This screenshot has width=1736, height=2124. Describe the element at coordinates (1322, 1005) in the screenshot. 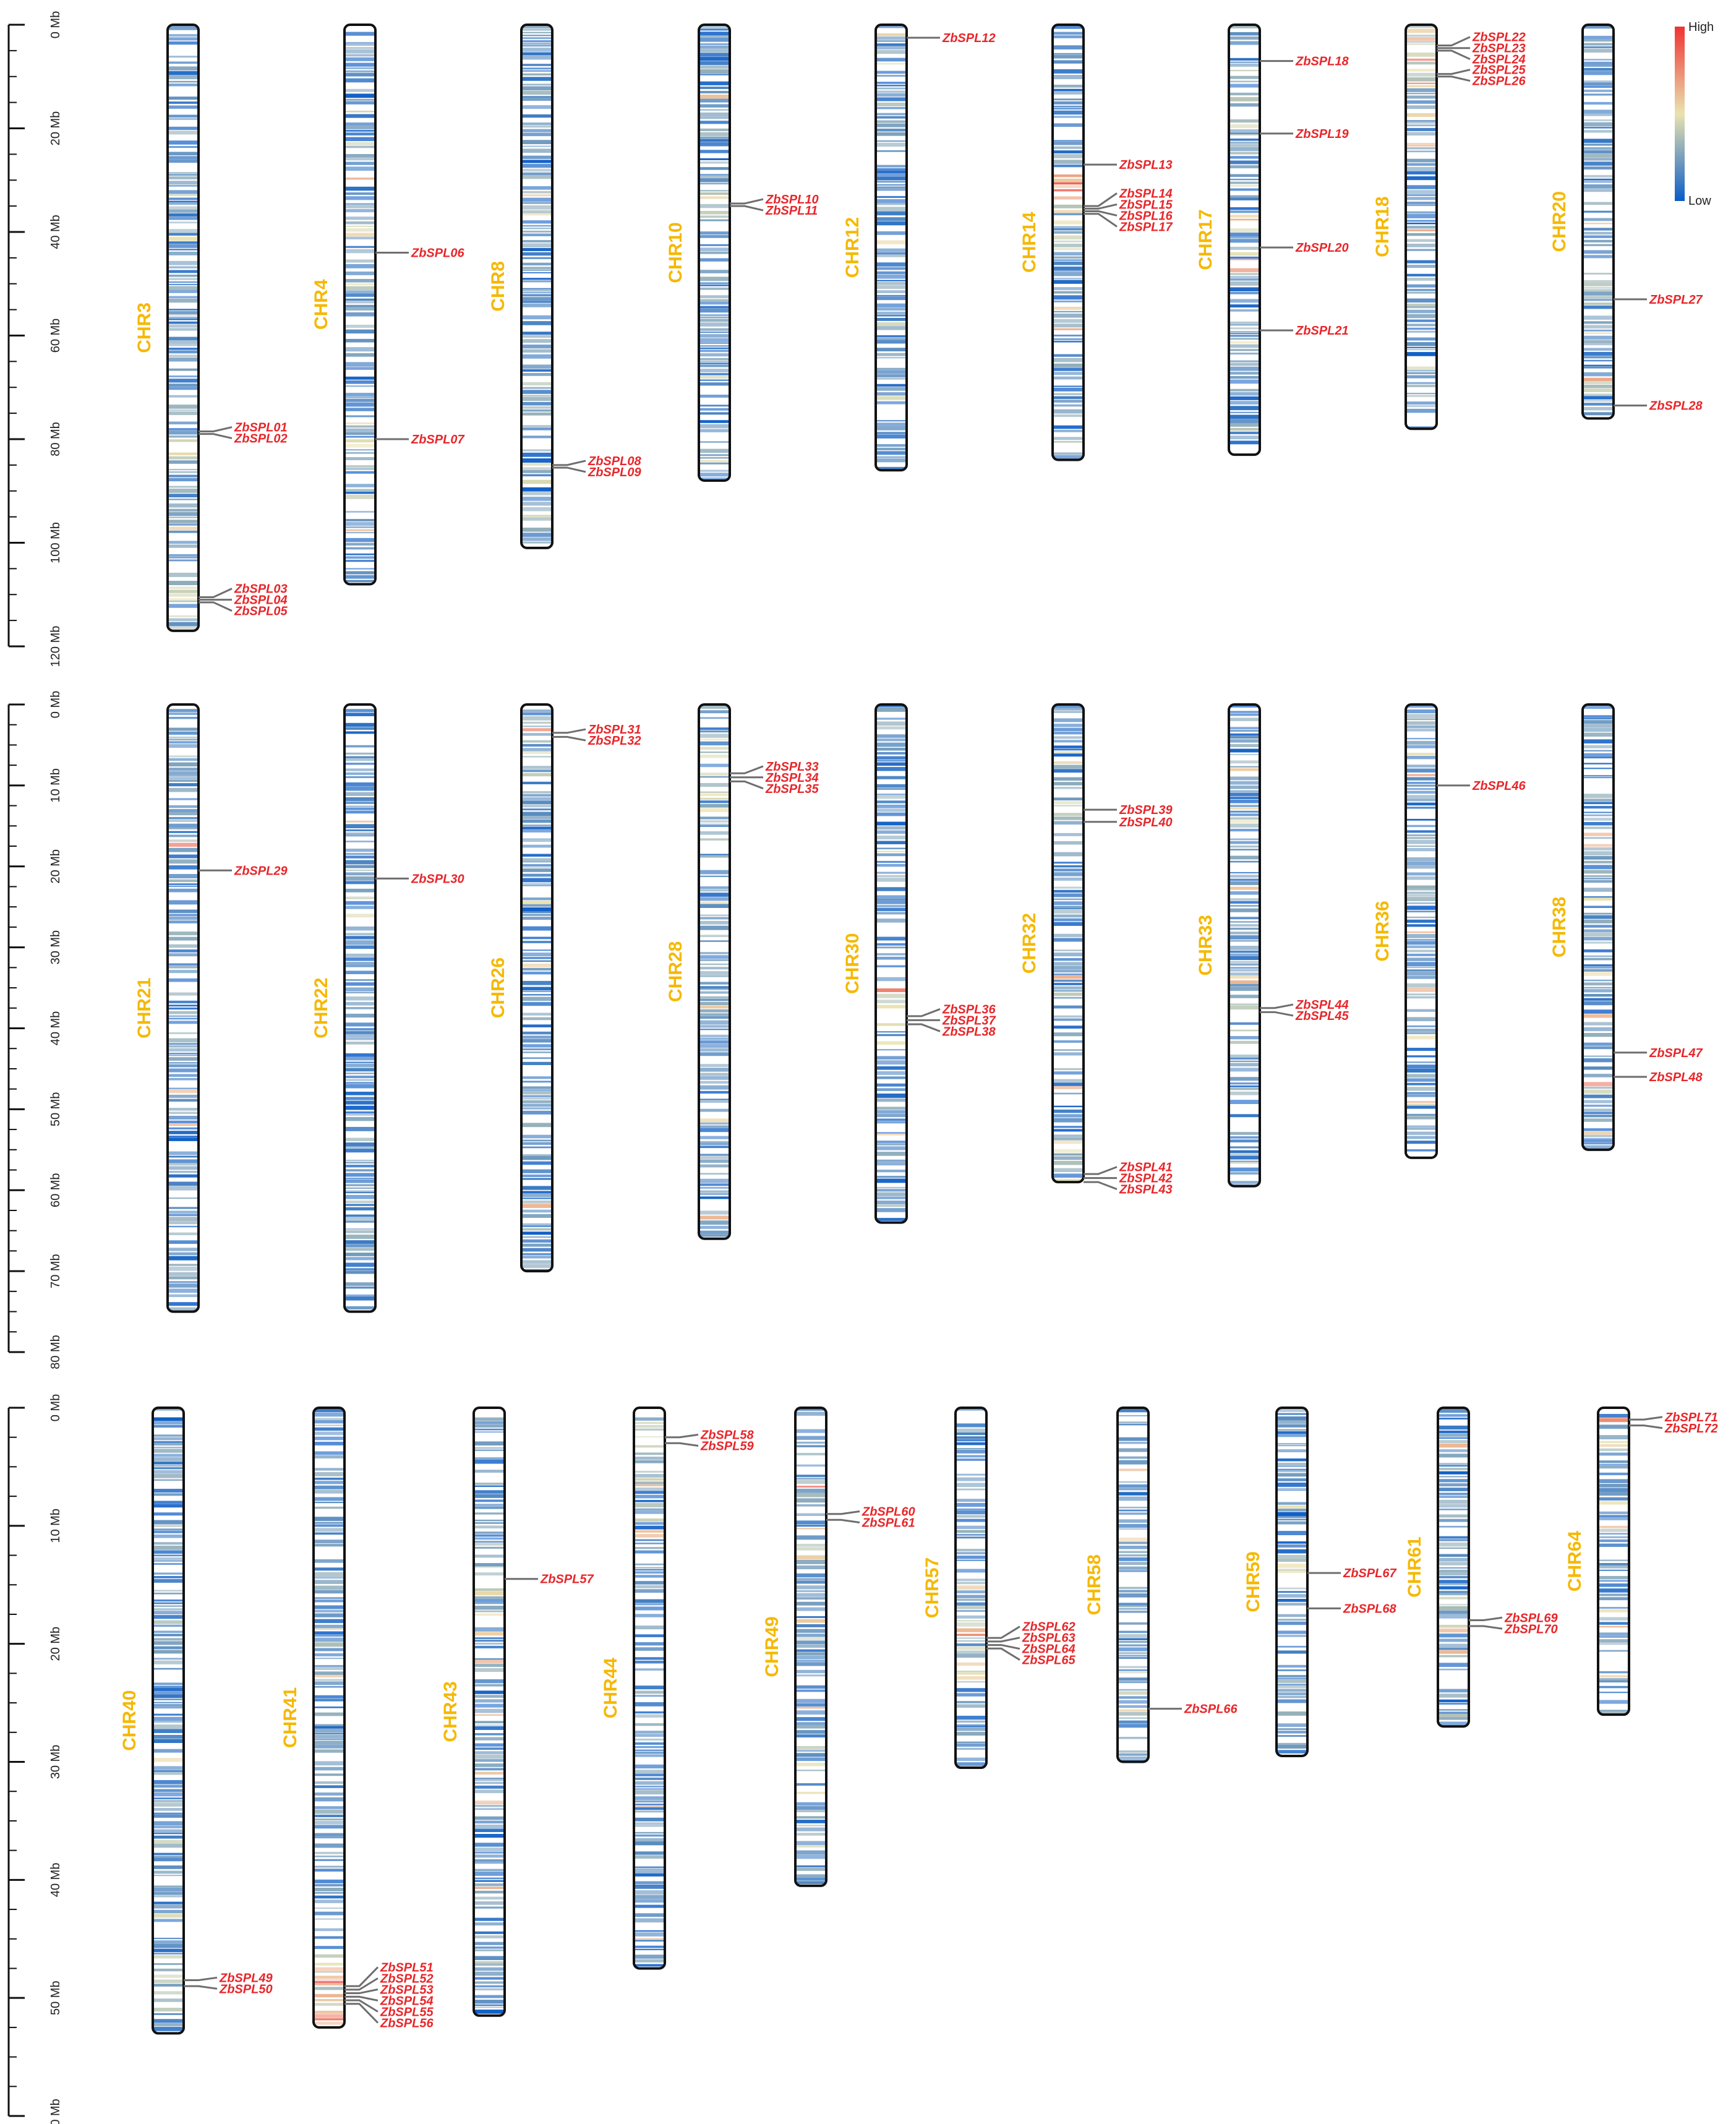

I see `gene-label-zbspl44: ZbSPL44` at that location.